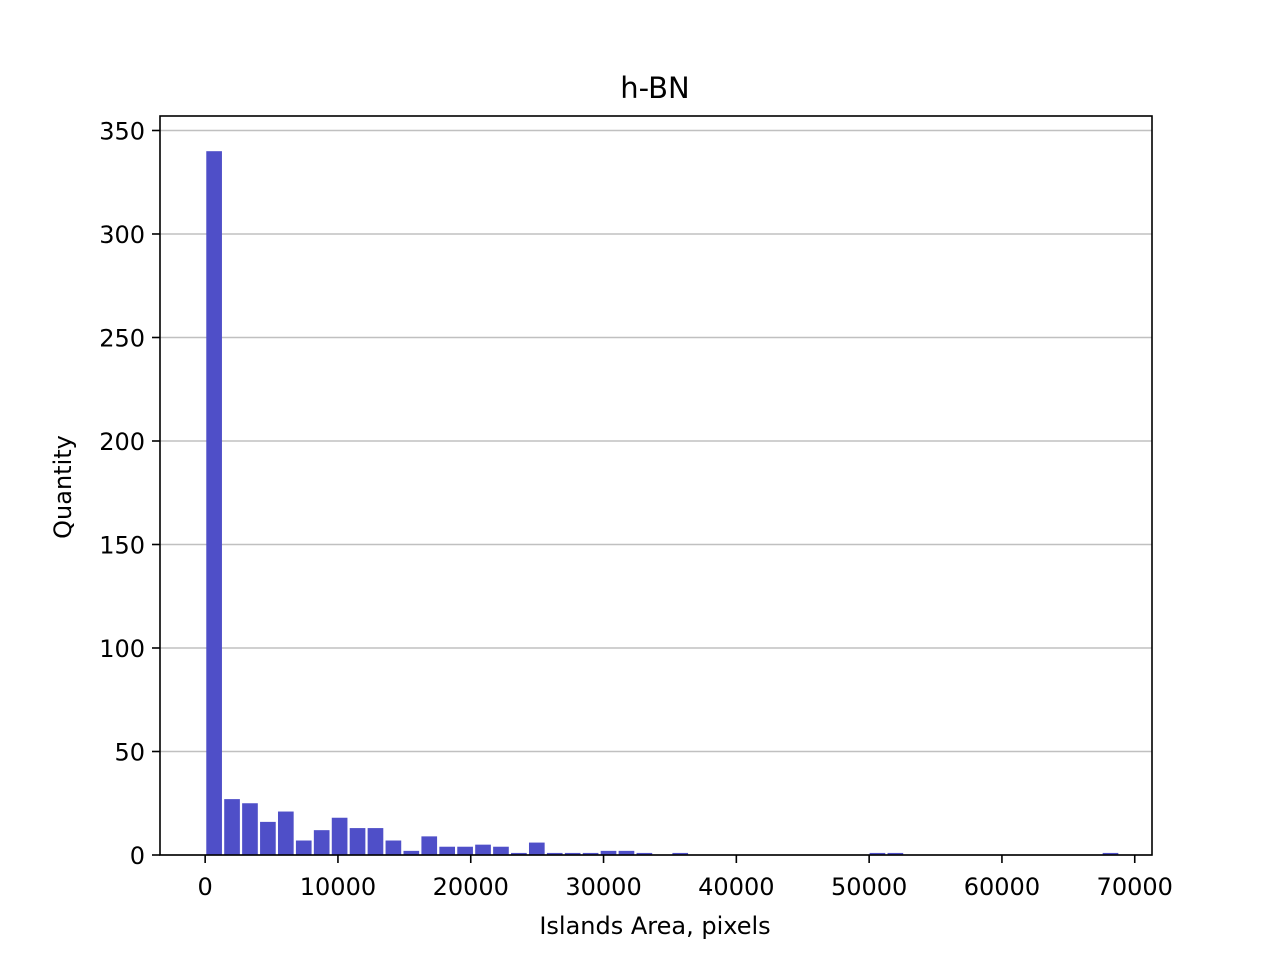  I want to click on x-tick-label: 70000, so click(1135, 887).